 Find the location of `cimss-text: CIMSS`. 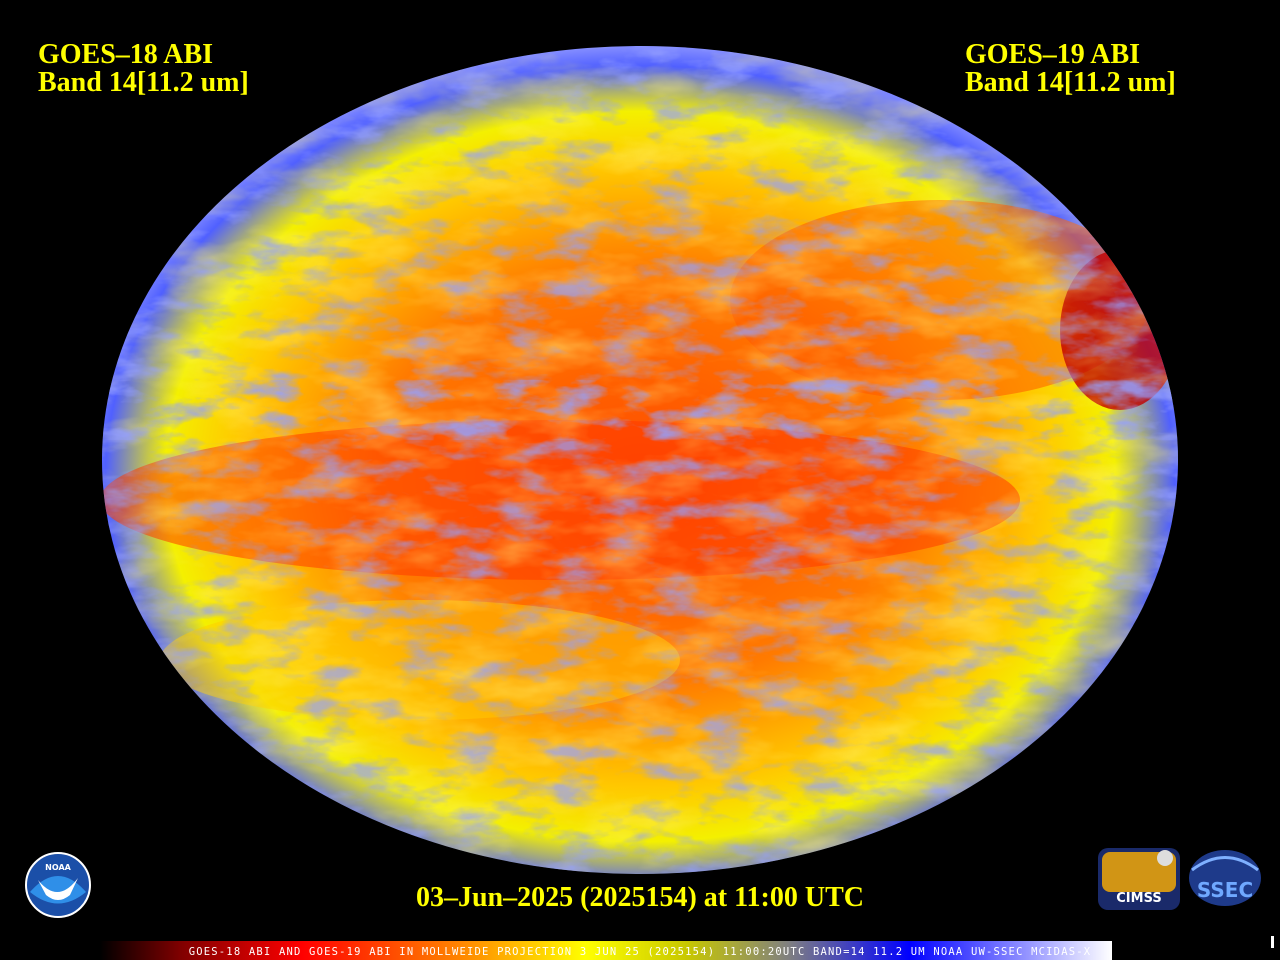

cimss-text: CIMSS is located at coordinates (1138, 898).